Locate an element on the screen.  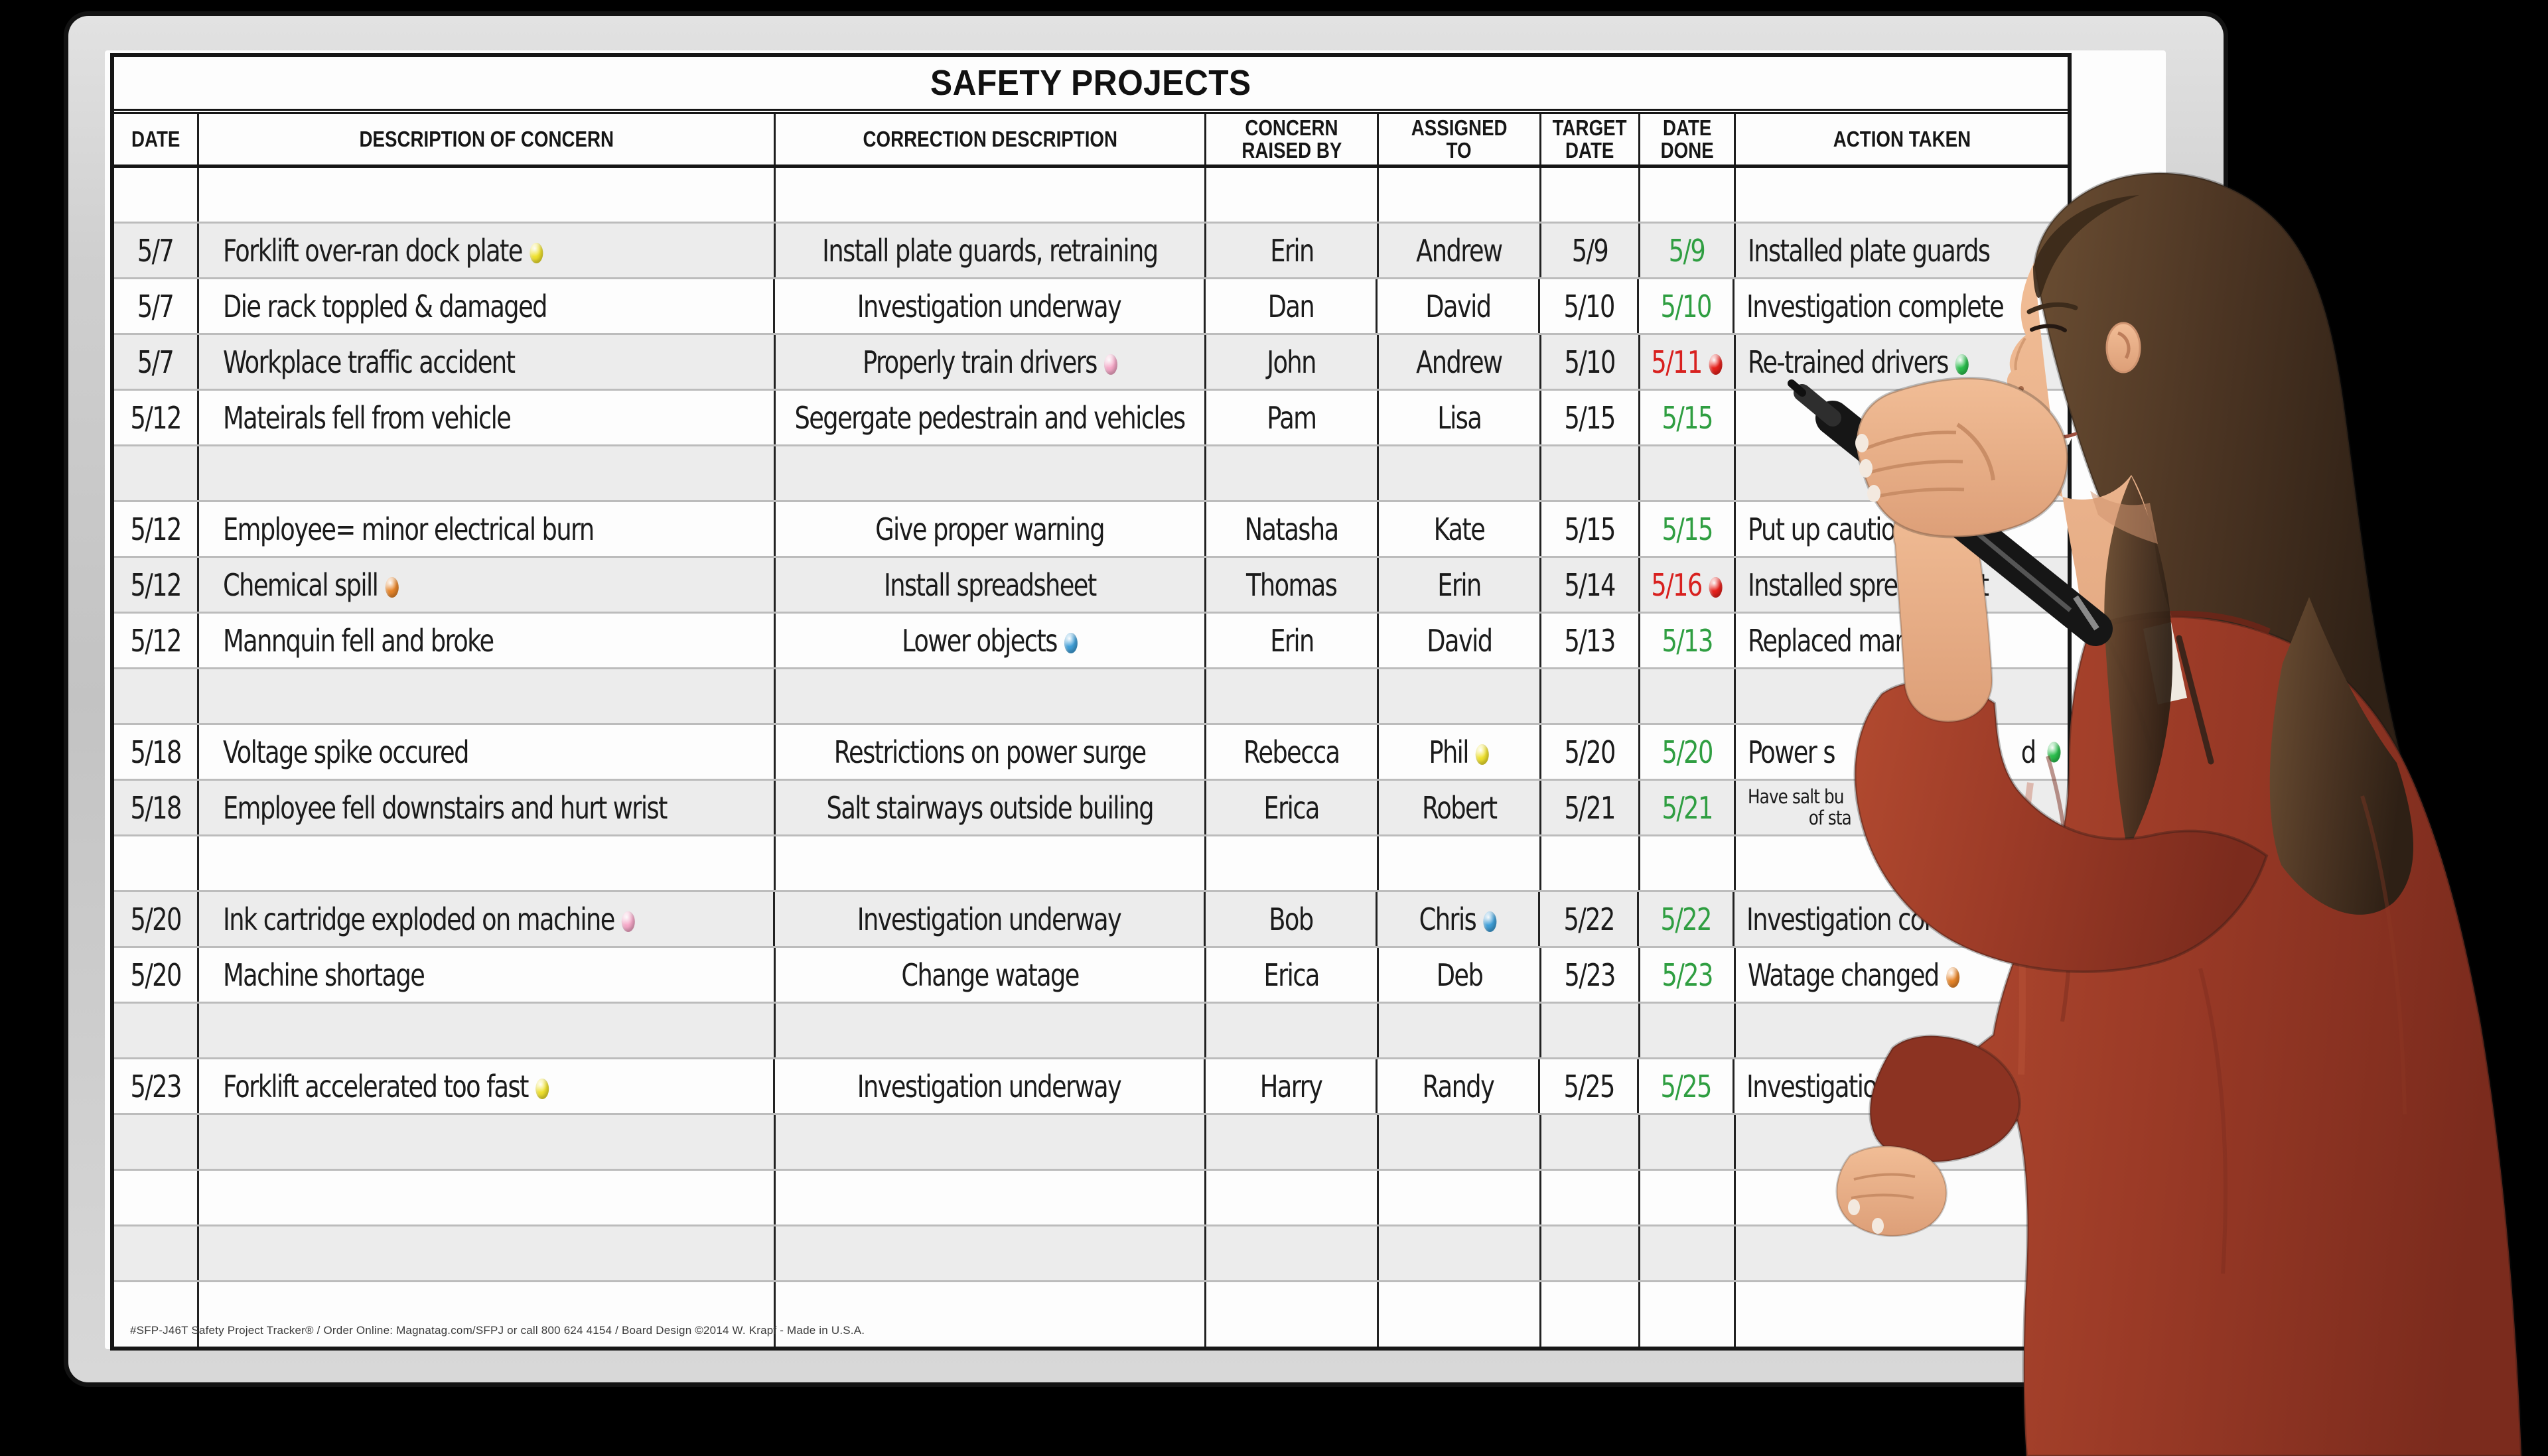
cell-action: Installed plate guards is located at coordinates (1902, 250).